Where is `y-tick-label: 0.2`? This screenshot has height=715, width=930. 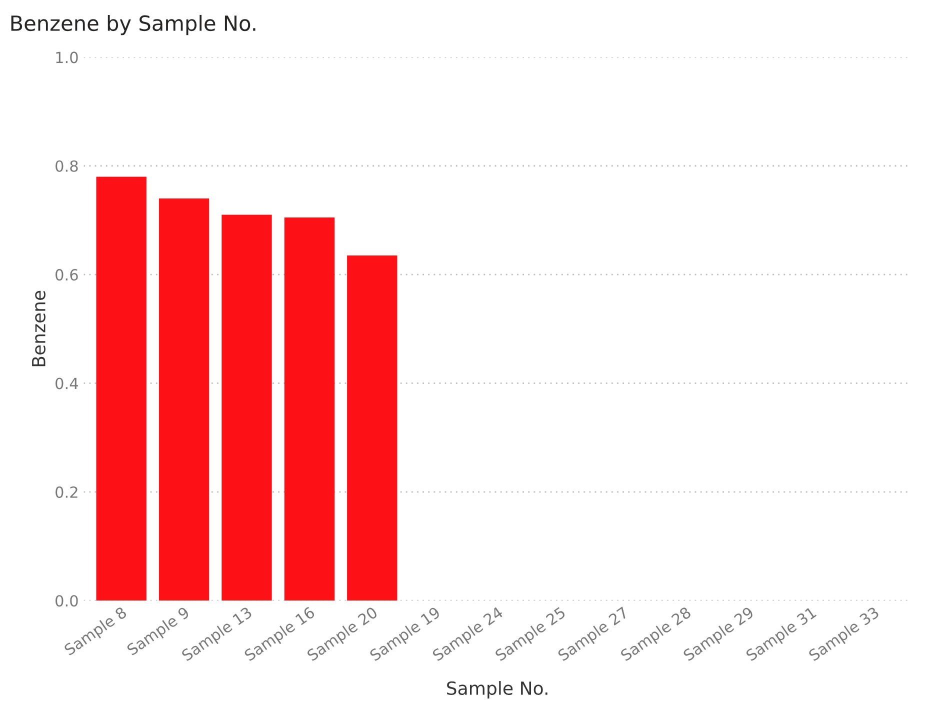
y-tick-label: 0.2 is located at coordinates (67, 492).